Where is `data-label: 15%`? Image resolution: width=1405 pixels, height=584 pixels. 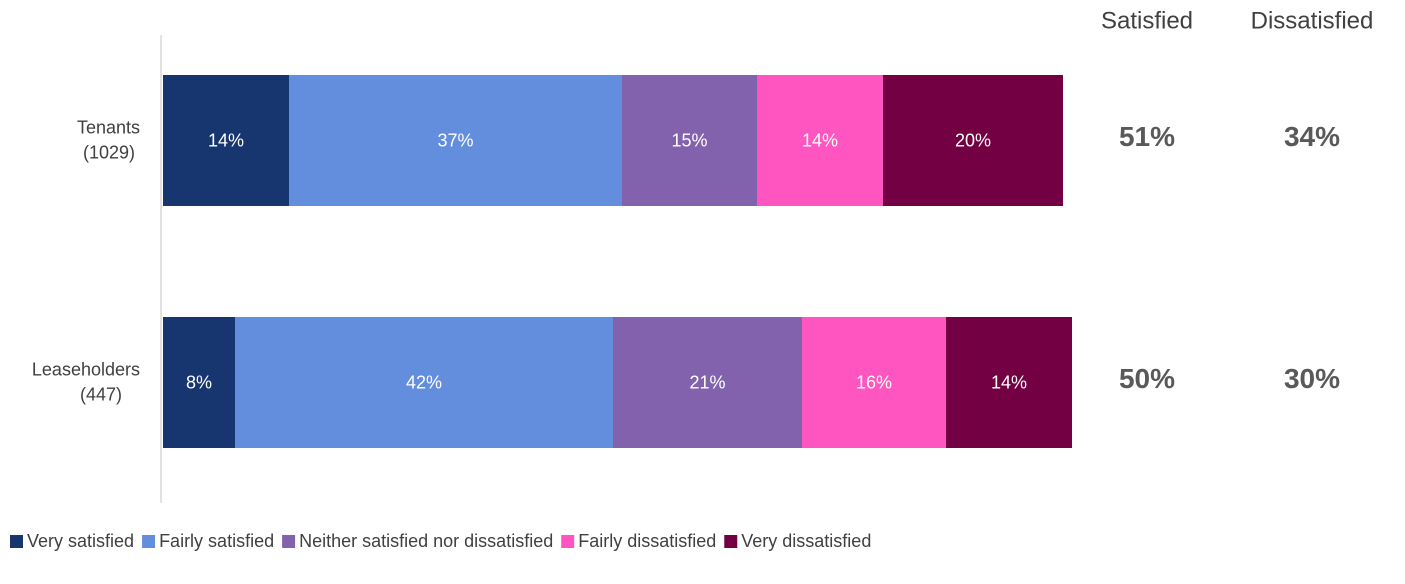 data-label: 15% is located at coordinates (689, 140).